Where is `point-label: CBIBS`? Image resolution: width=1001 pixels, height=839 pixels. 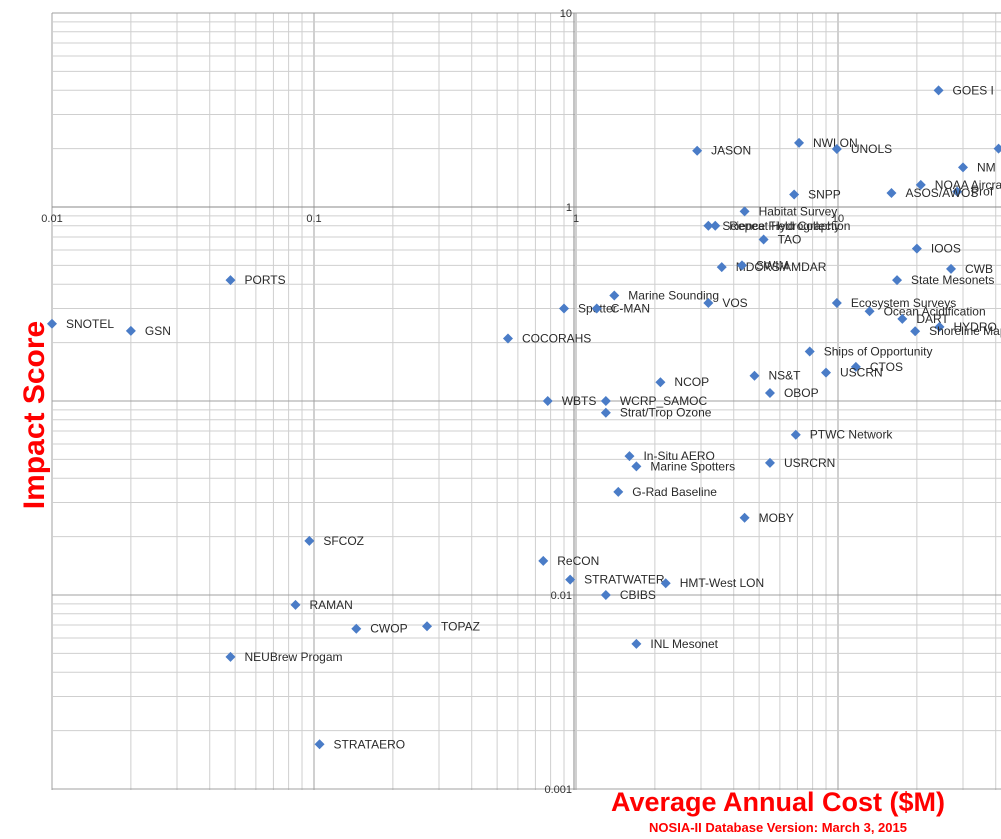
point-label: CBIBS is located at coordinates (638, 595).